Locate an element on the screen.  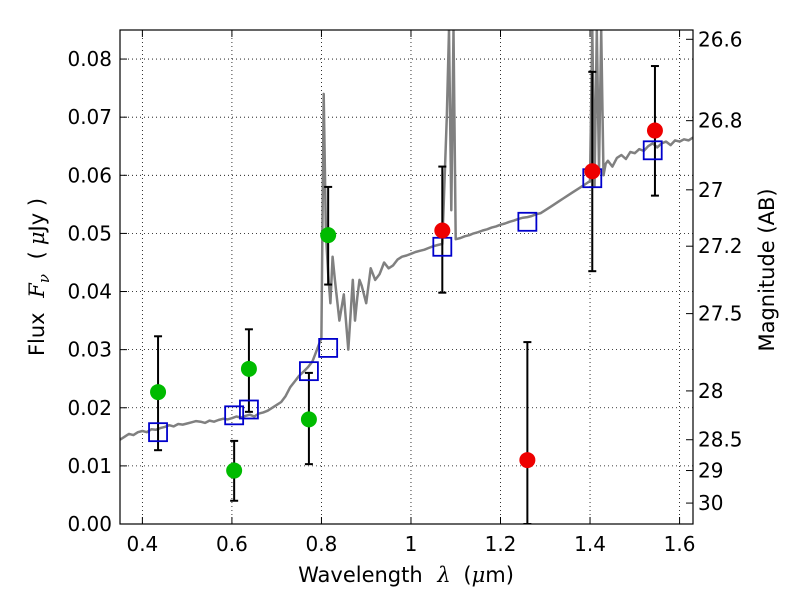
x-tick-label: 0.6 is located at coordinates (232, 544).